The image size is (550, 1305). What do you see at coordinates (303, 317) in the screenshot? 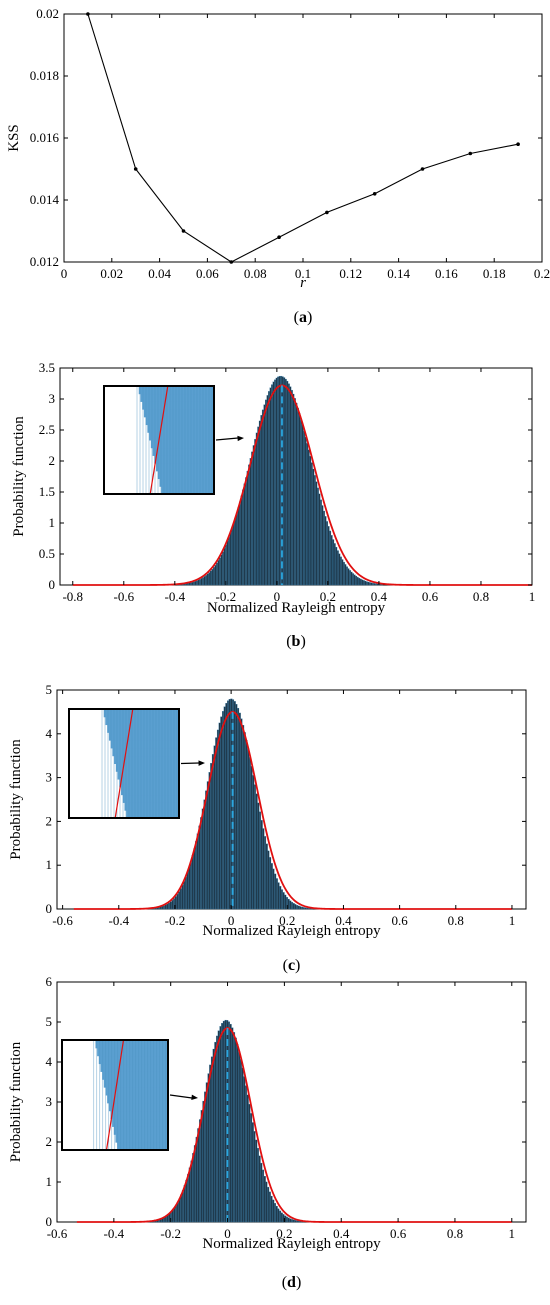
I see `panel-caption: (a)` at bounding box center [303, 317].